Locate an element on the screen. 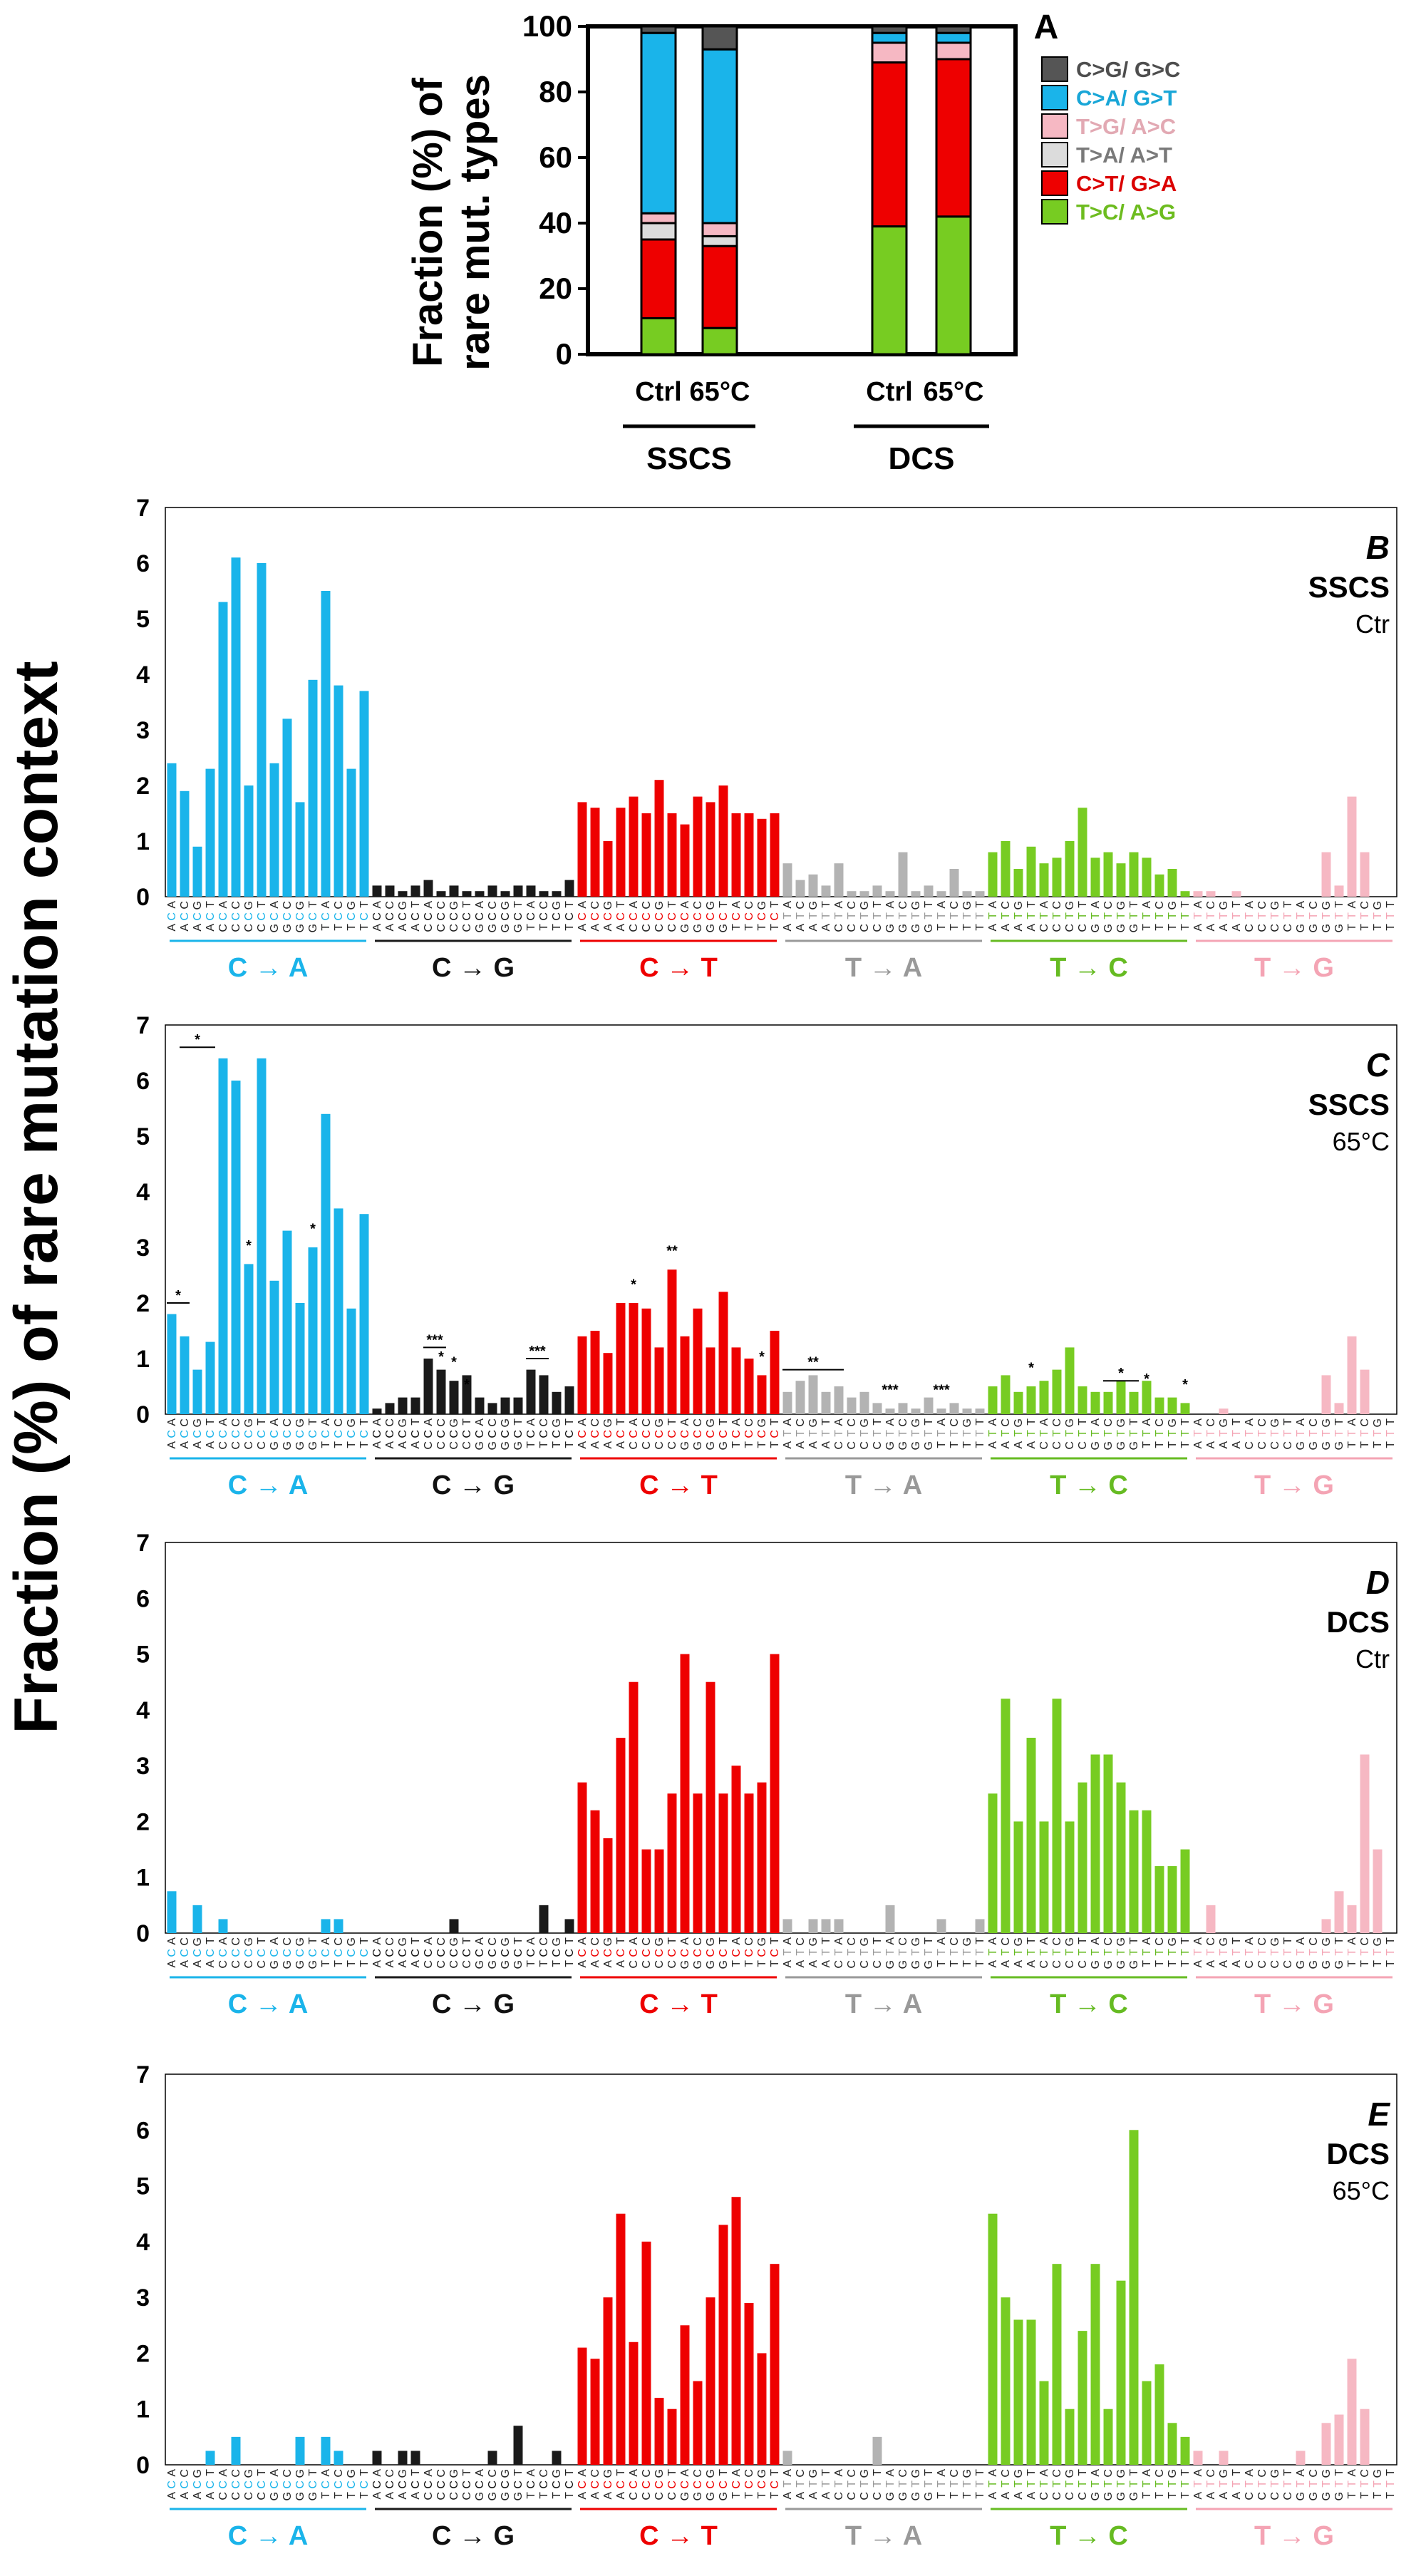 The image size is (1421, 2576). ytick-label: 1 is located at coordinates (143, 1878).